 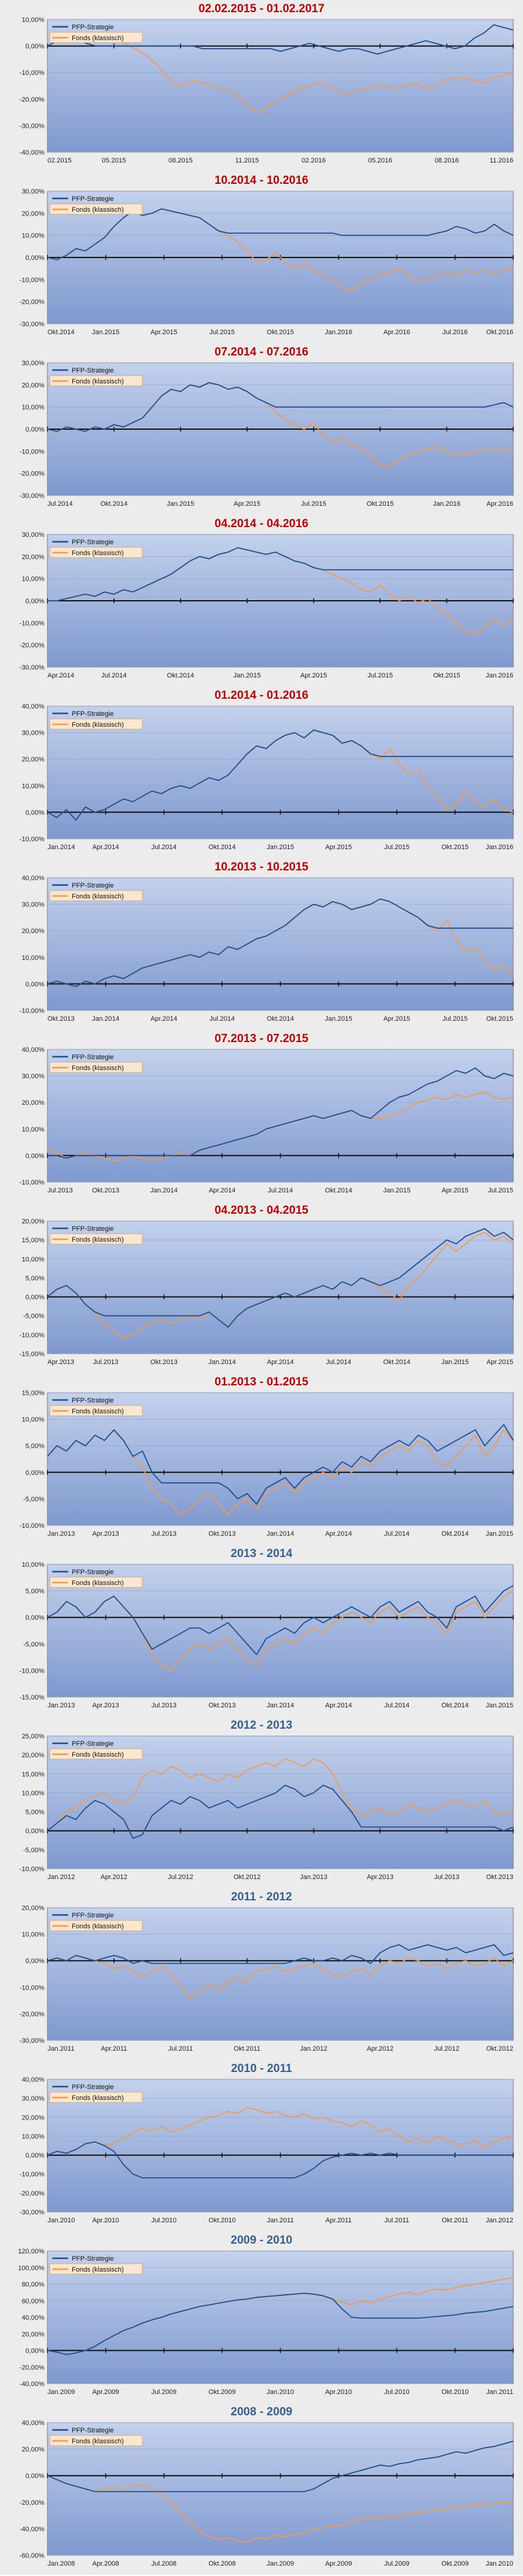 I want to click on y-tick-label: 100,00%, so click(x=31, y=2268).